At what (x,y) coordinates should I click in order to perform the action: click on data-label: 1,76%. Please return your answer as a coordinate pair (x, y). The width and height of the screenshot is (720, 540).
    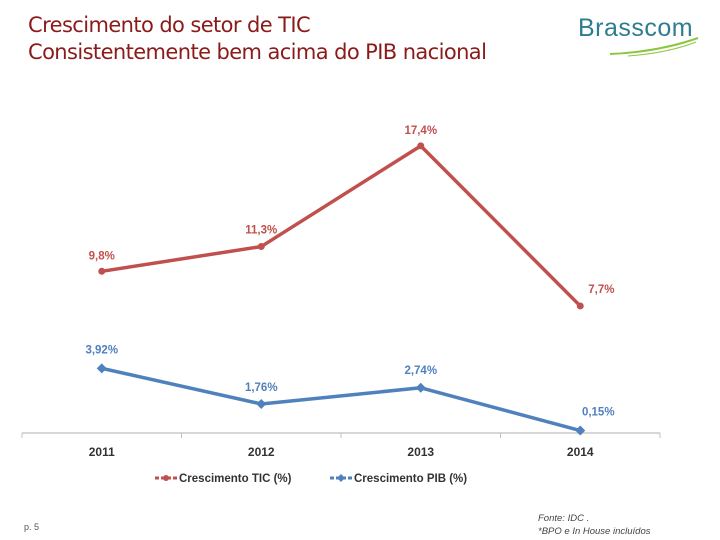
    Looking at the image, I should click on (261, 388).